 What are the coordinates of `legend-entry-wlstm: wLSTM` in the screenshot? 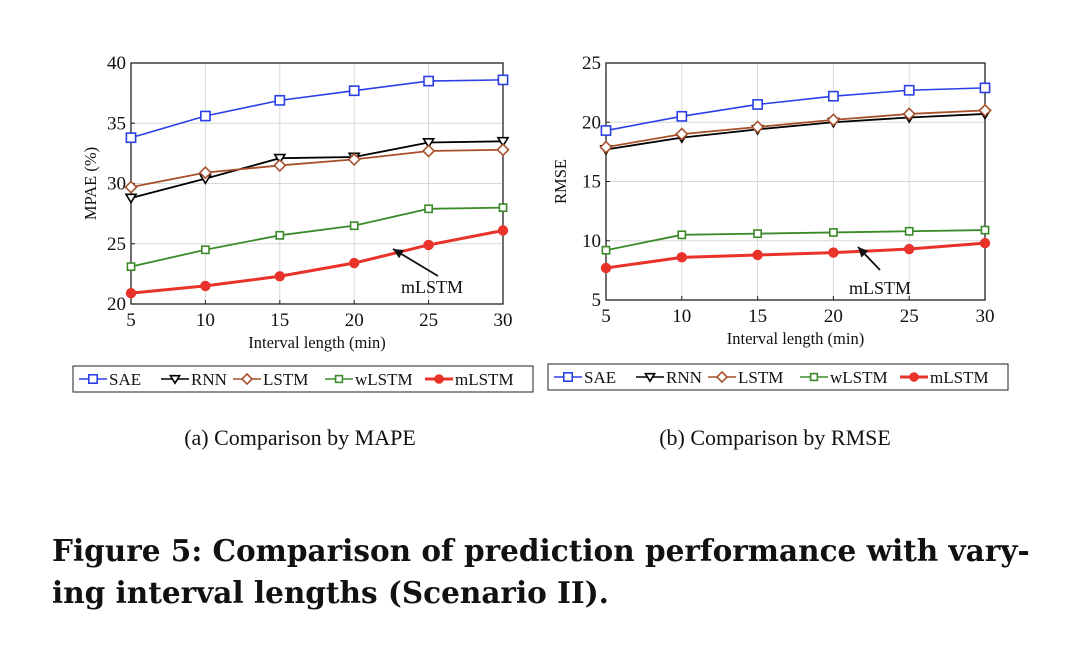 It's located at (369, 379).